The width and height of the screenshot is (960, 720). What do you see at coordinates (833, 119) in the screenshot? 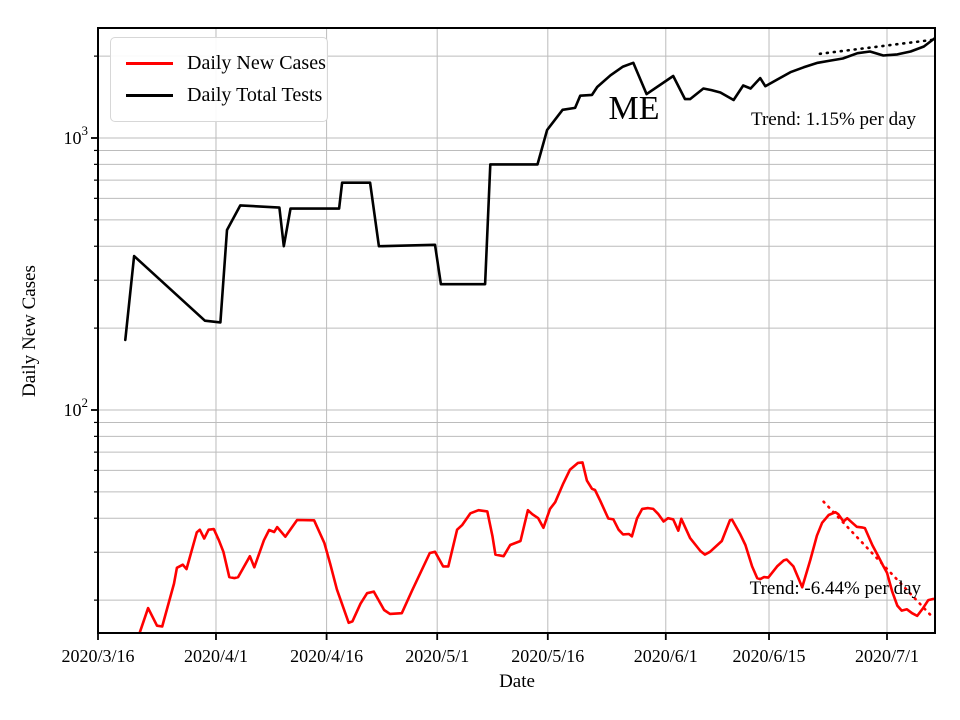
I see `trend-annotation-tests: Trend: 1.15% per day` at bounding box center [833, 119].